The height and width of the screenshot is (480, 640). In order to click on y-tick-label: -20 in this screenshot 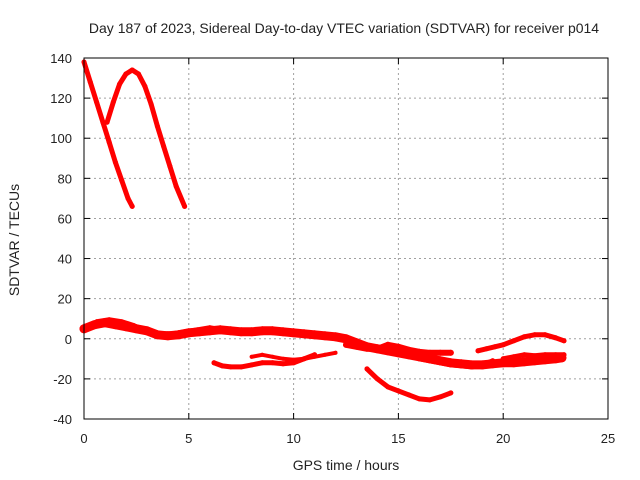, I will do `click(62, 379)`.